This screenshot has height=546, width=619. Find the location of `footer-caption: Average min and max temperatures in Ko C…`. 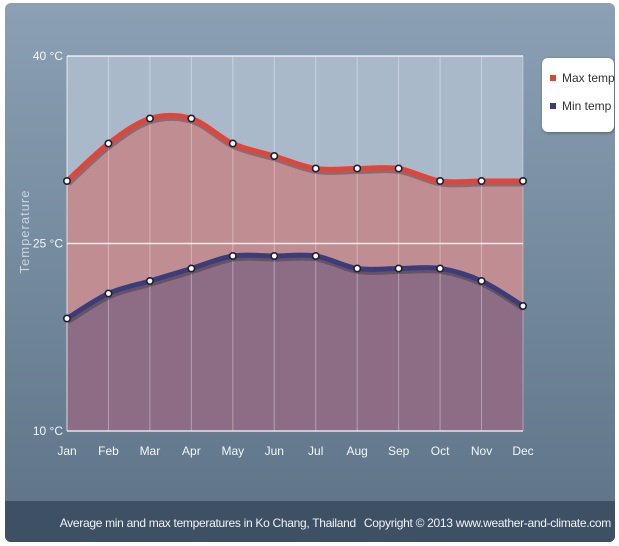

footer-caption: Average min and max temperatures in Ko C… is located at coordinates (208, 523).